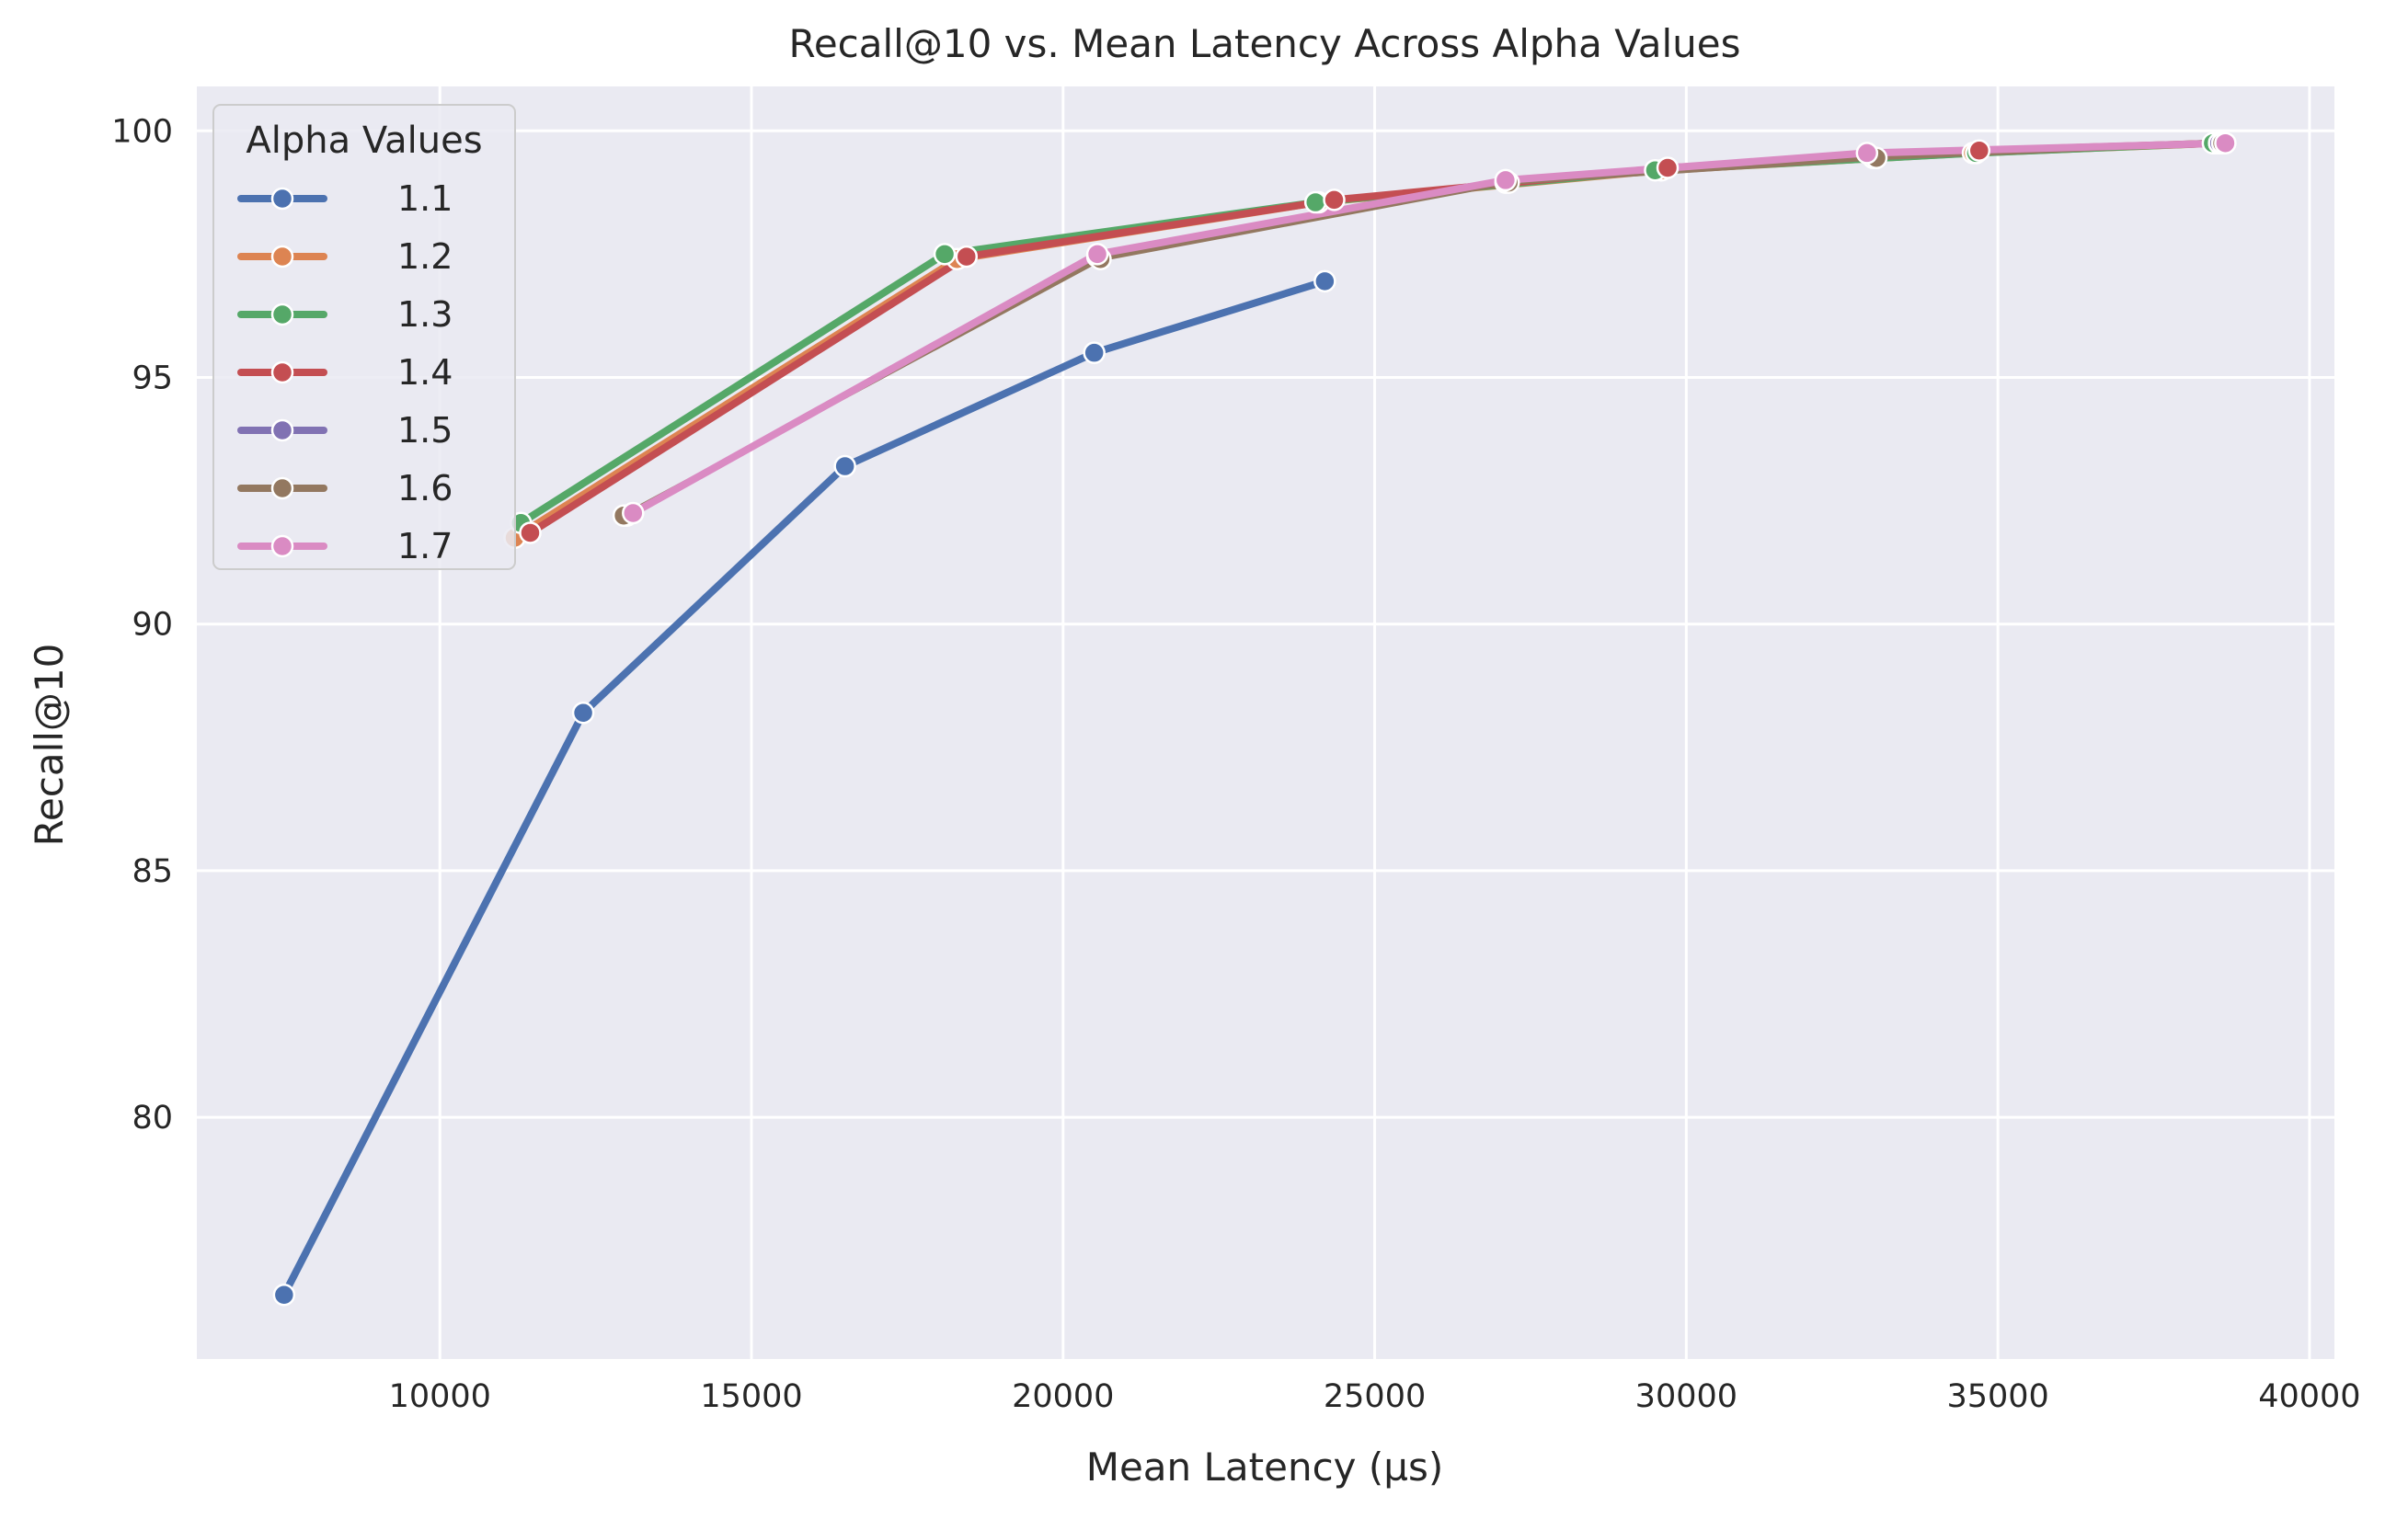 The width and height of the screenshot is (2408, 1519). Describe the element at coordinates (152, 378) in the screenshot. I see `y-tick-label: 95` at that location.